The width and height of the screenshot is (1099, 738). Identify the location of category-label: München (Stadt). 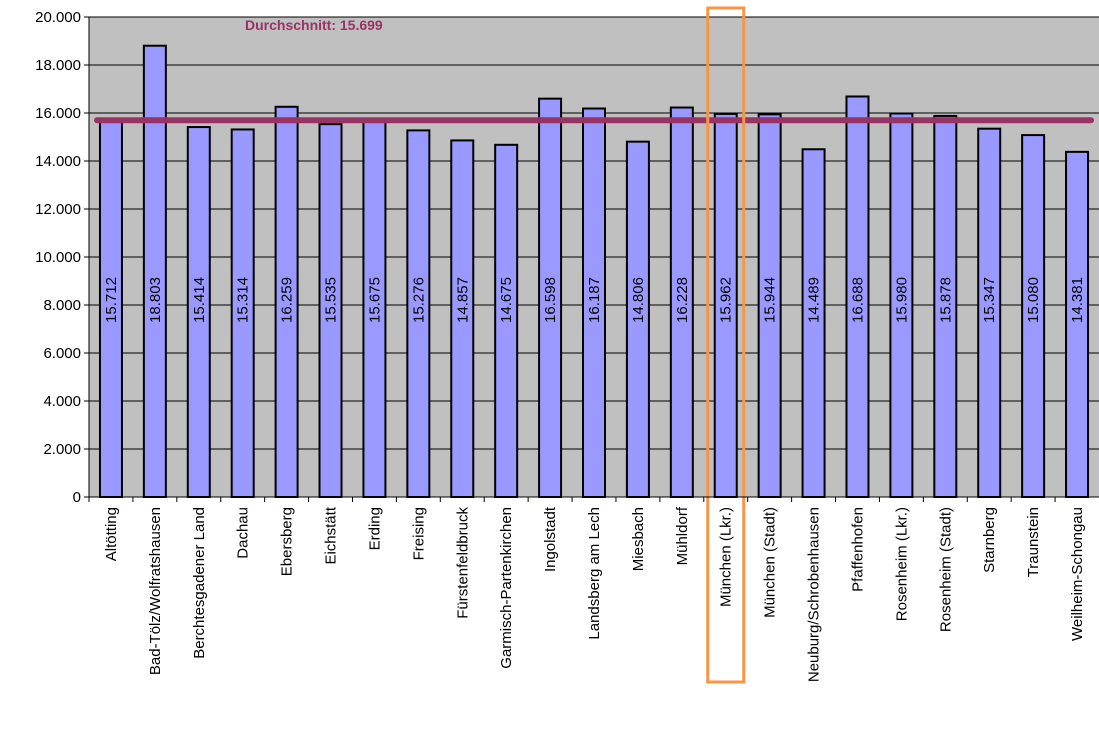
(770, 562).